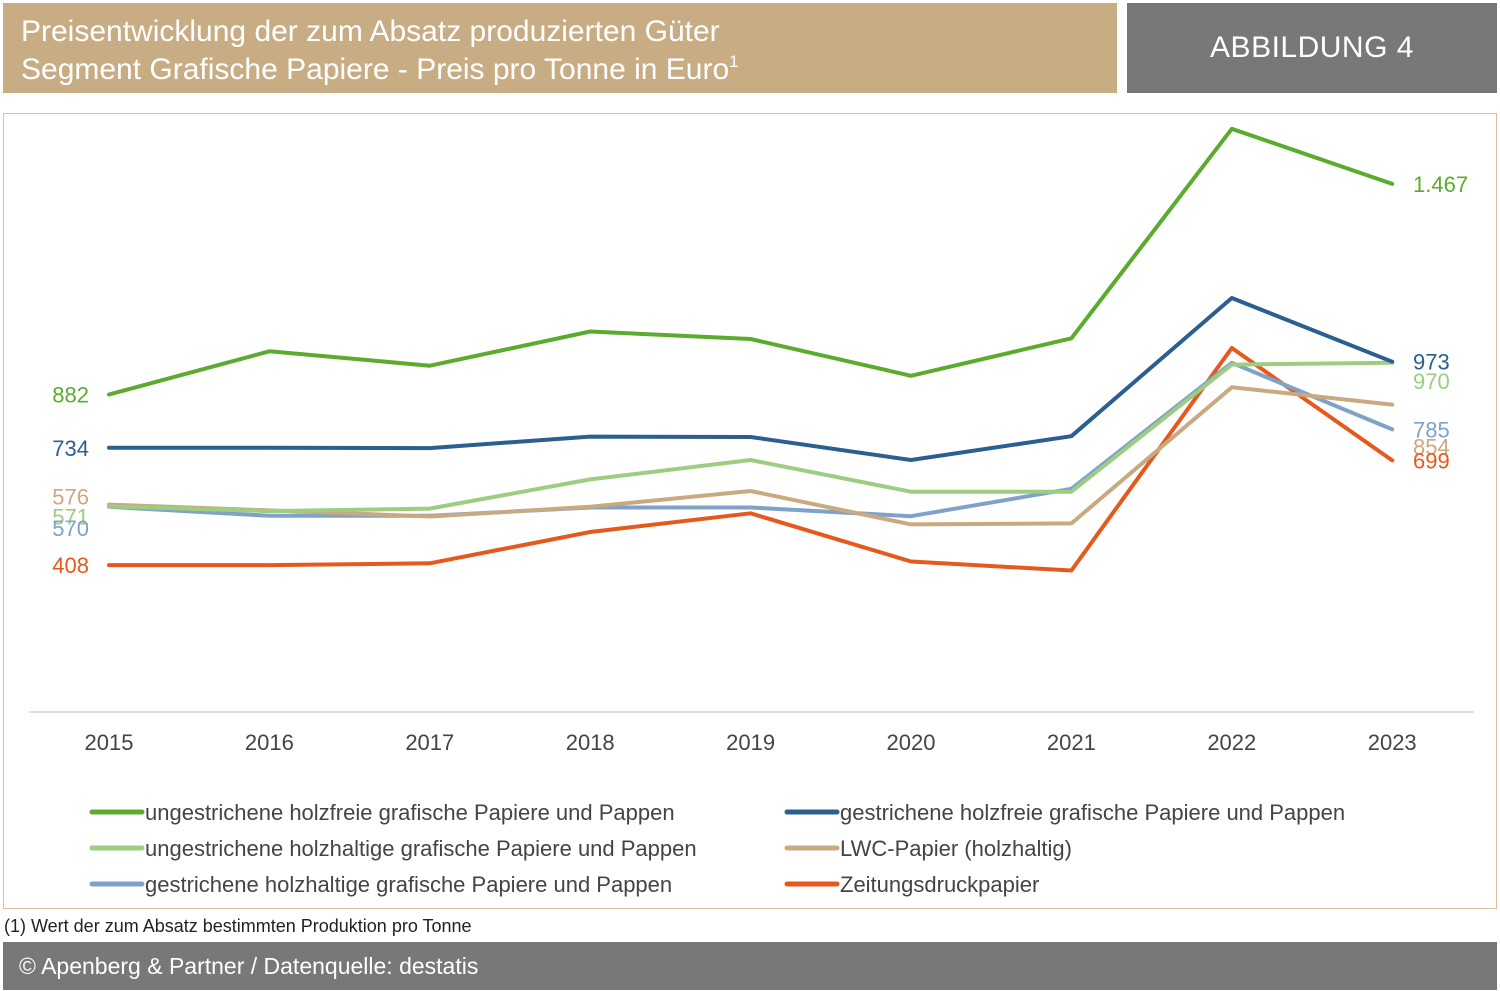 Image resolution: width=1500 pixels, height=991 pixels. Describe the element at coordinates (219, 69) in the screenshot. I see `title-line-2-main: Segment Grafische Papiere -` at that location.